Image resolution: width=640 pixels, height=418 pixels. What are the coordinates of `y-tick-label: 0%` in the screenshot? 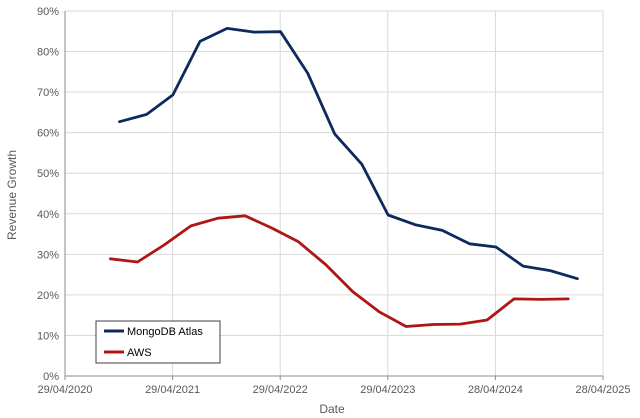 It's located at (51, 377).